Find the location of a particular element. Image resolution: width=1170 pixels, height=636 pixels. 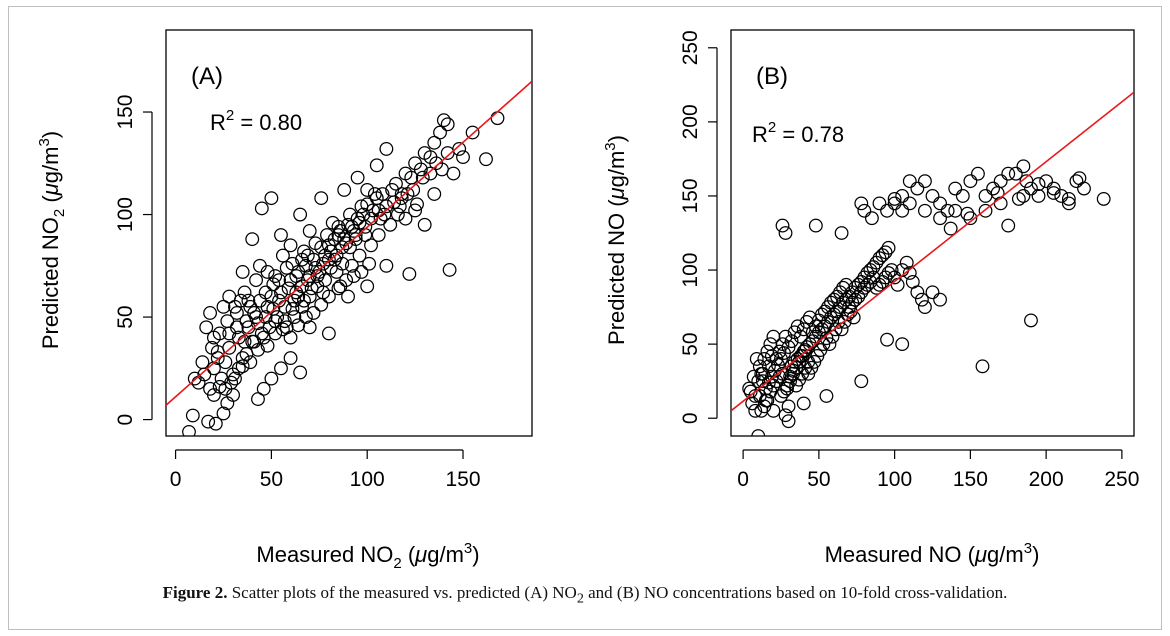

r2-prefix: R is located at coordinates (760, 134).